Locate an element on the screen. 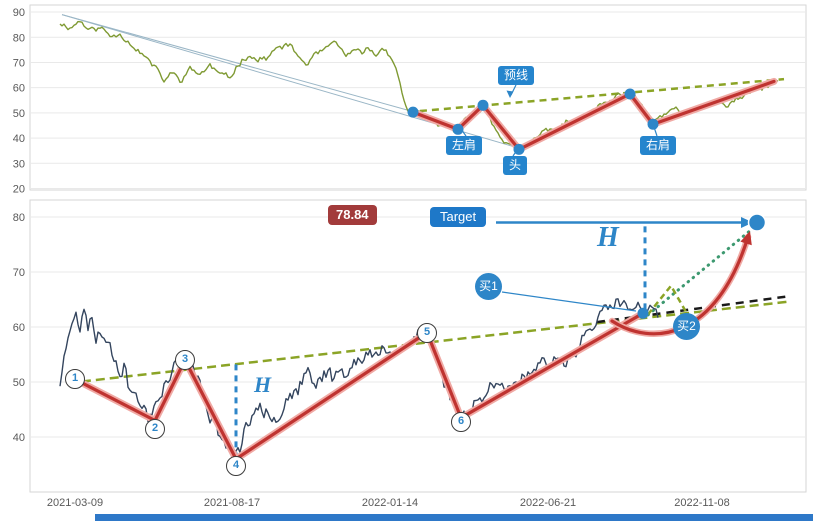 The height and width of the screenshot is (521, 813). x-axis-date-label: 2021-08-17 is located at coordinates (232, 503).